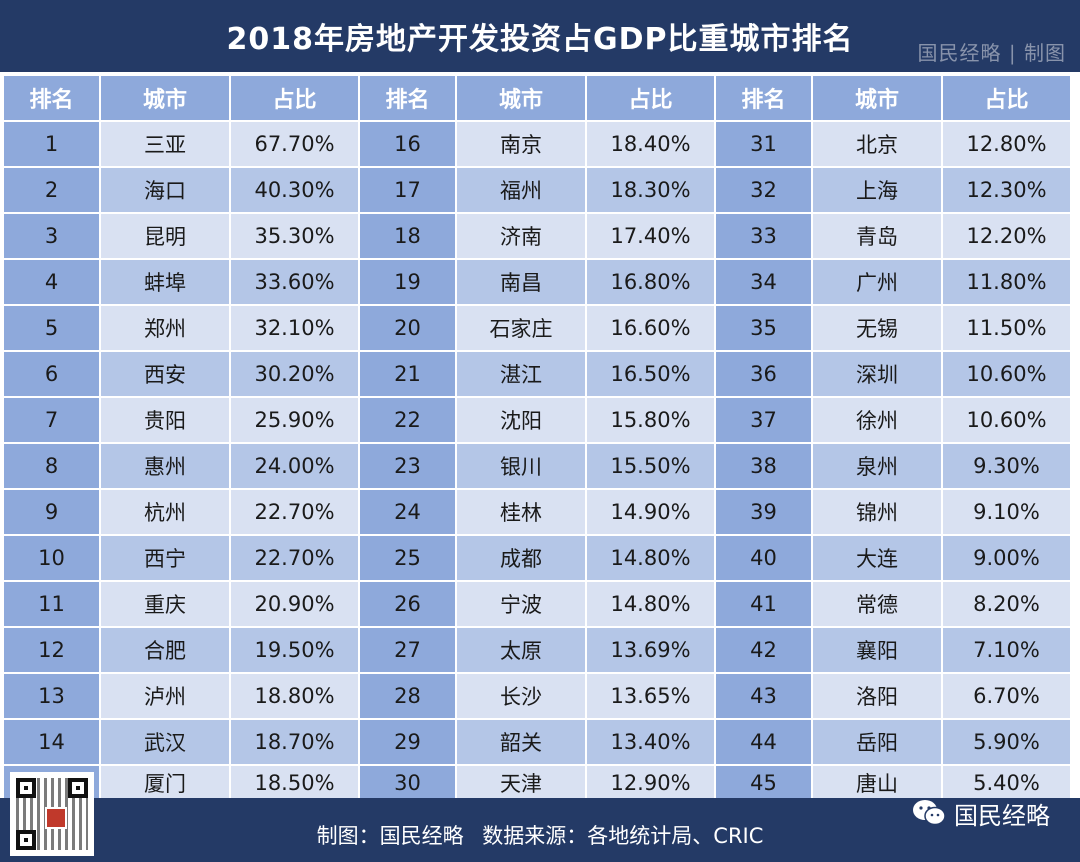 This screenshot has width=1080, height=862. What do you see at coordinates (521, 466) in the screenshot?
I see `cell-city: 银川` at bounding box center [521, 466].